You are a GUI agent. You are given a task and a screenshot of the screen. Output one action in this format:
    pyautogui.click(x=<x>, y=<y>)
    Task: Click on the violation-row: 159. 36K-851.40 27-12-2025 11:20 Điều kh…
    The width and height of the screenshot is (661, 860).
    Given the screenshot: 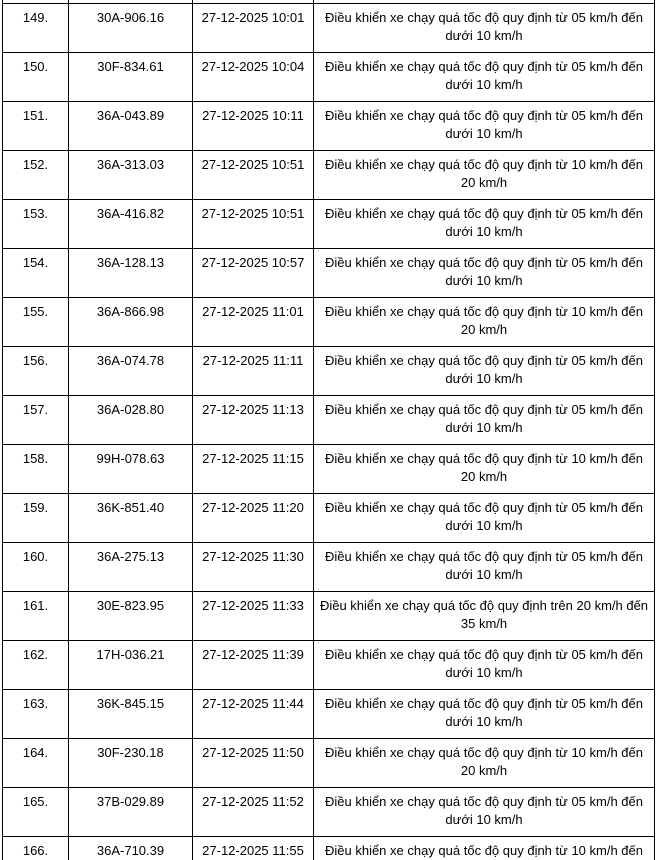 What is the action you would take?
    pyautogui.click(x=328, y=518)
    